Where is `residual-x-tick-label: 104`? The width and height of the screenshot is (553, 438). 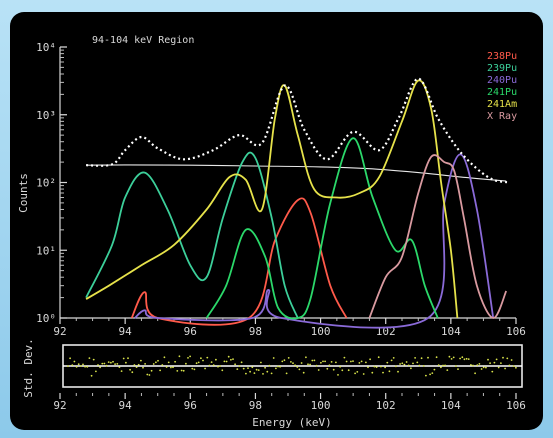
residual-x-tick-label: 104 is located at coordinates (451, 405).